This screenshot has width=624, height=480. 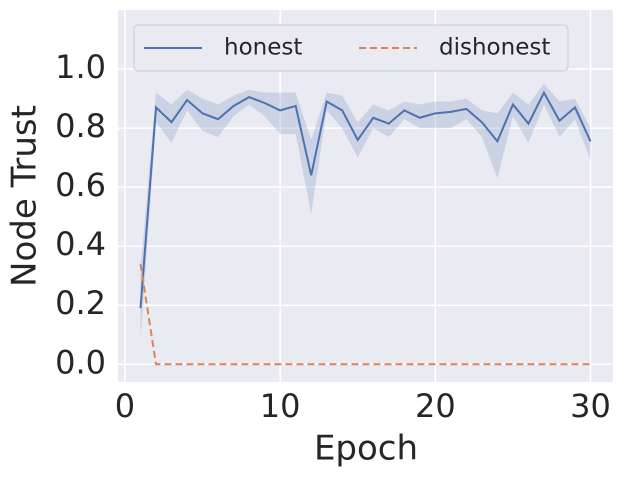 I want to click on x-axis-label: Epoch, so click(x=366, y=449).